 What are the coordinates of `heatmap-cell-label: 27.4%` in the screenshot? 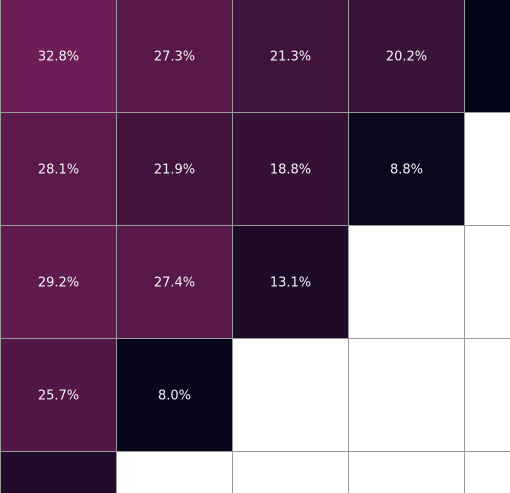 It's located at (174, 283).